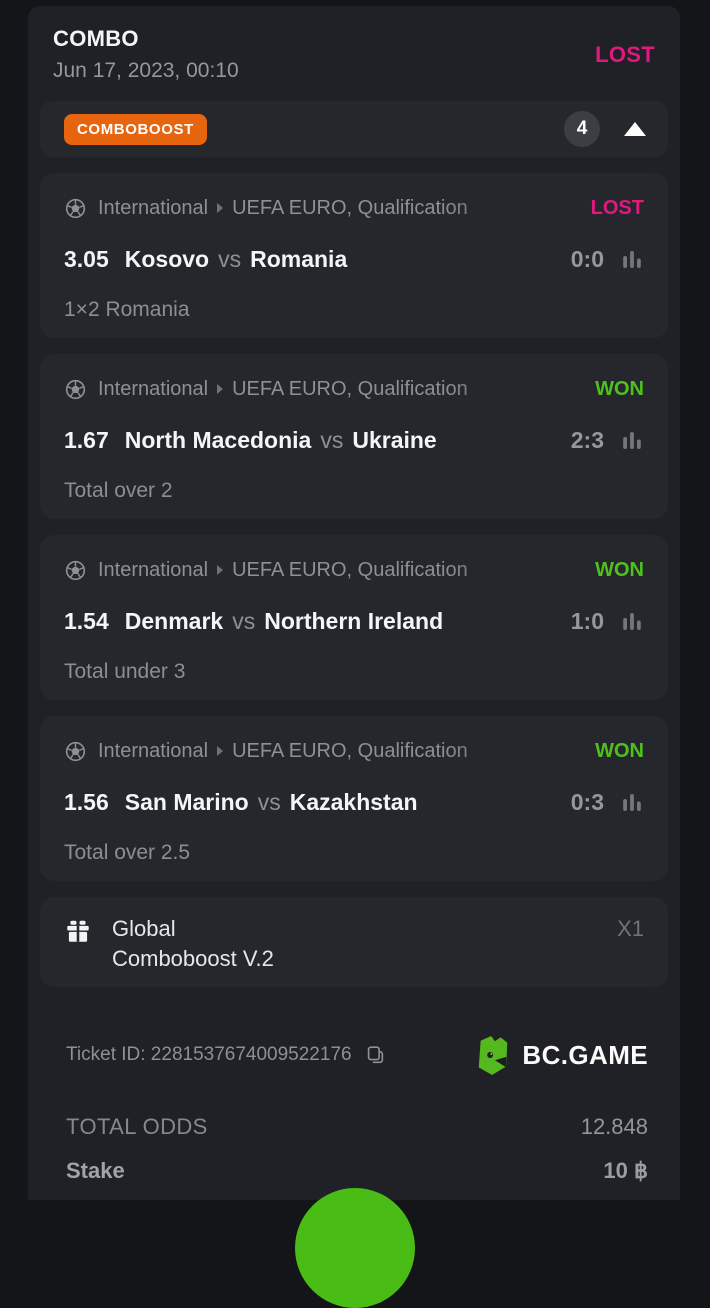 This screenshot has width=710, height=1308. Describe the element at coordinates (614, 1126) in the screenshot. I see `total-odds-value: 12.848` at that location.